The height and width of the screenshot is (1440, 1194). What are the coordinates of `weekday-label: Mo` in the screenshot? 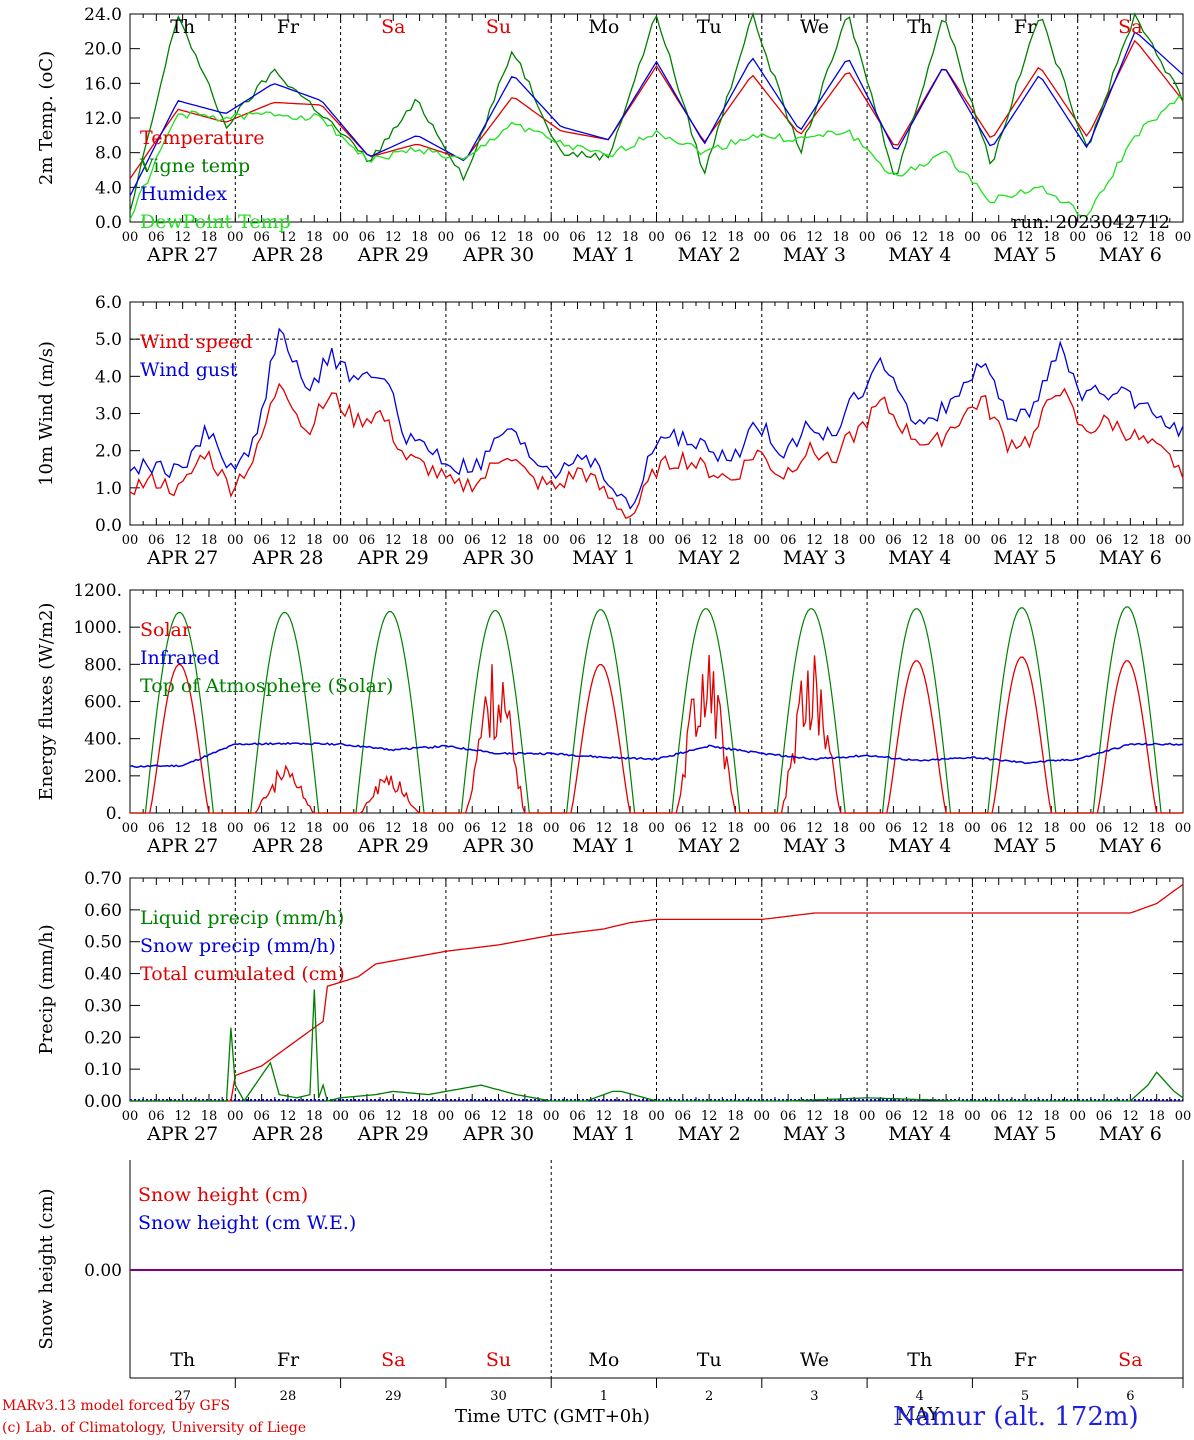 It's located at (603, 1360).